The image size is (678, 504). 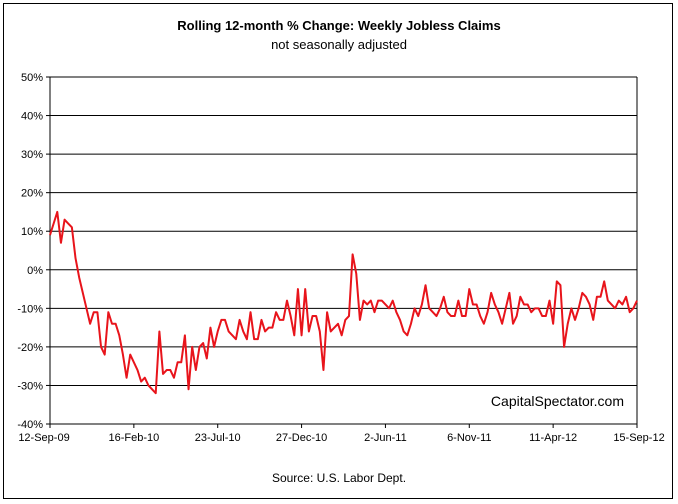 I want to click on y-tick-label: 20%, so click(x=32, y=194).